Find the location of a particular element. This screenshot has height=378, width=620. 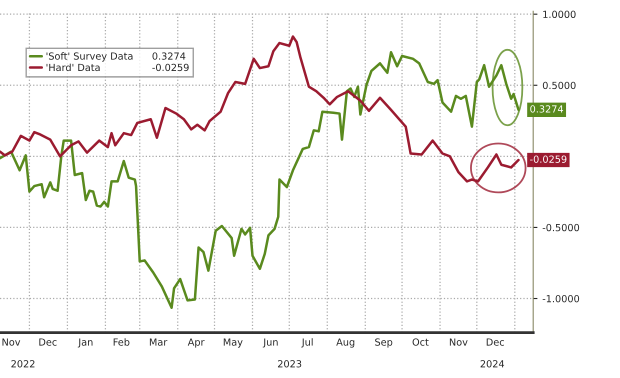

text: 0.3274 is located at coordinates (169, 56).